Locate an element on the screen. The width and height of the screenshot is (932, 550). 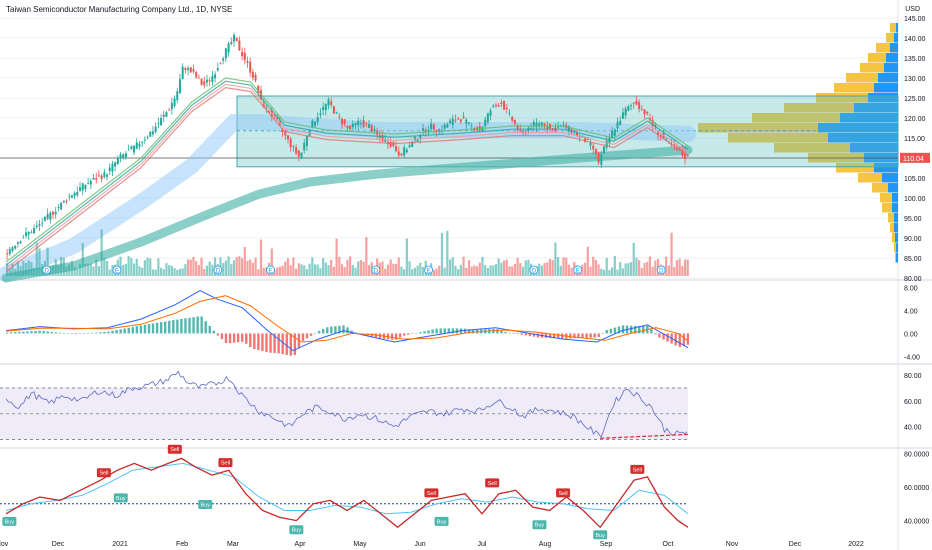
time-tick-label: Apr is located at coordinates (301, 544).